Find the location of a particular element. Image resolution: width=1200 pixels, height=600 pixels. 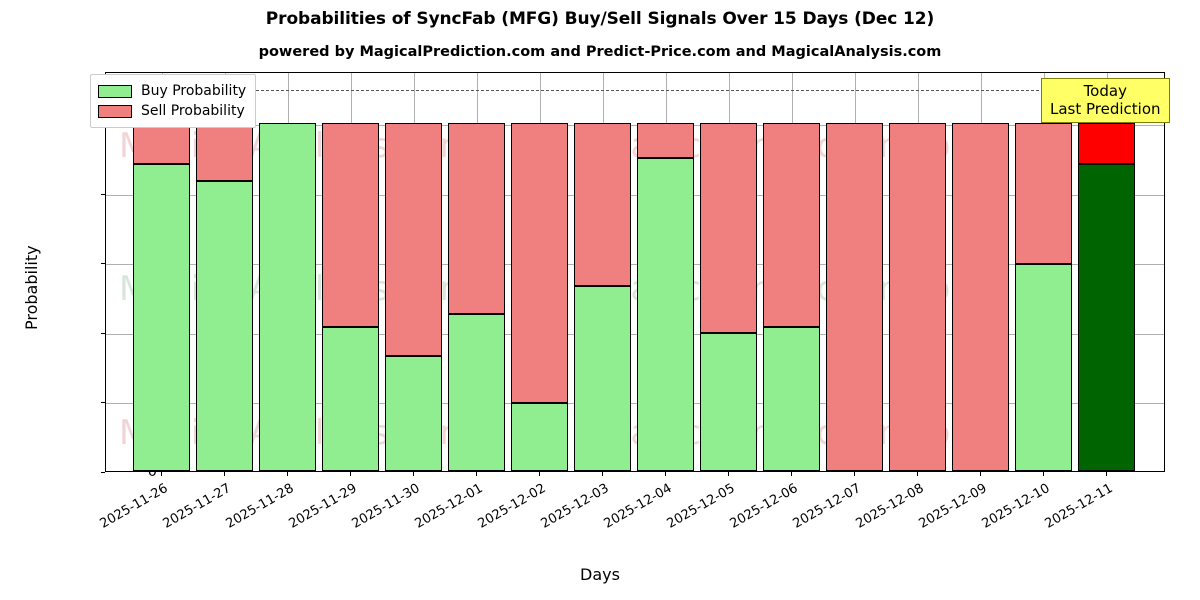

legend-item-sell: Sell Probability is located at coordinates (172, 111).